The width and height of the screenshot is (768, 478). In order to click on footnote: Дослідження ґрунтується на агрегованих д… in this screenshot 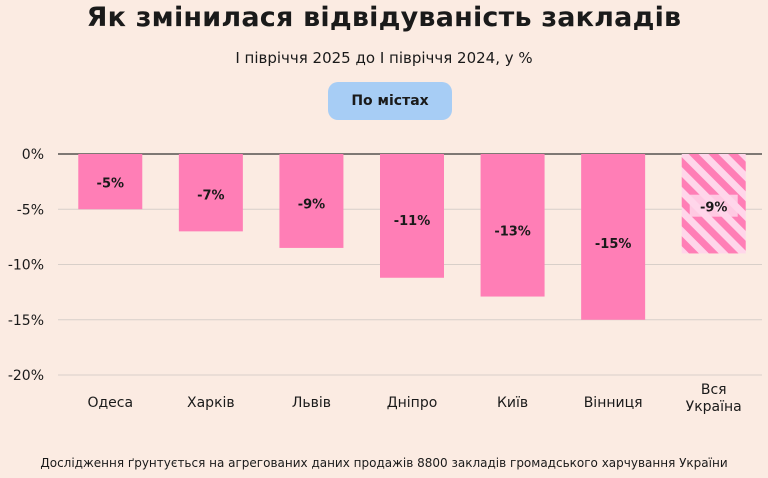, I will do `click(384, 463)`.